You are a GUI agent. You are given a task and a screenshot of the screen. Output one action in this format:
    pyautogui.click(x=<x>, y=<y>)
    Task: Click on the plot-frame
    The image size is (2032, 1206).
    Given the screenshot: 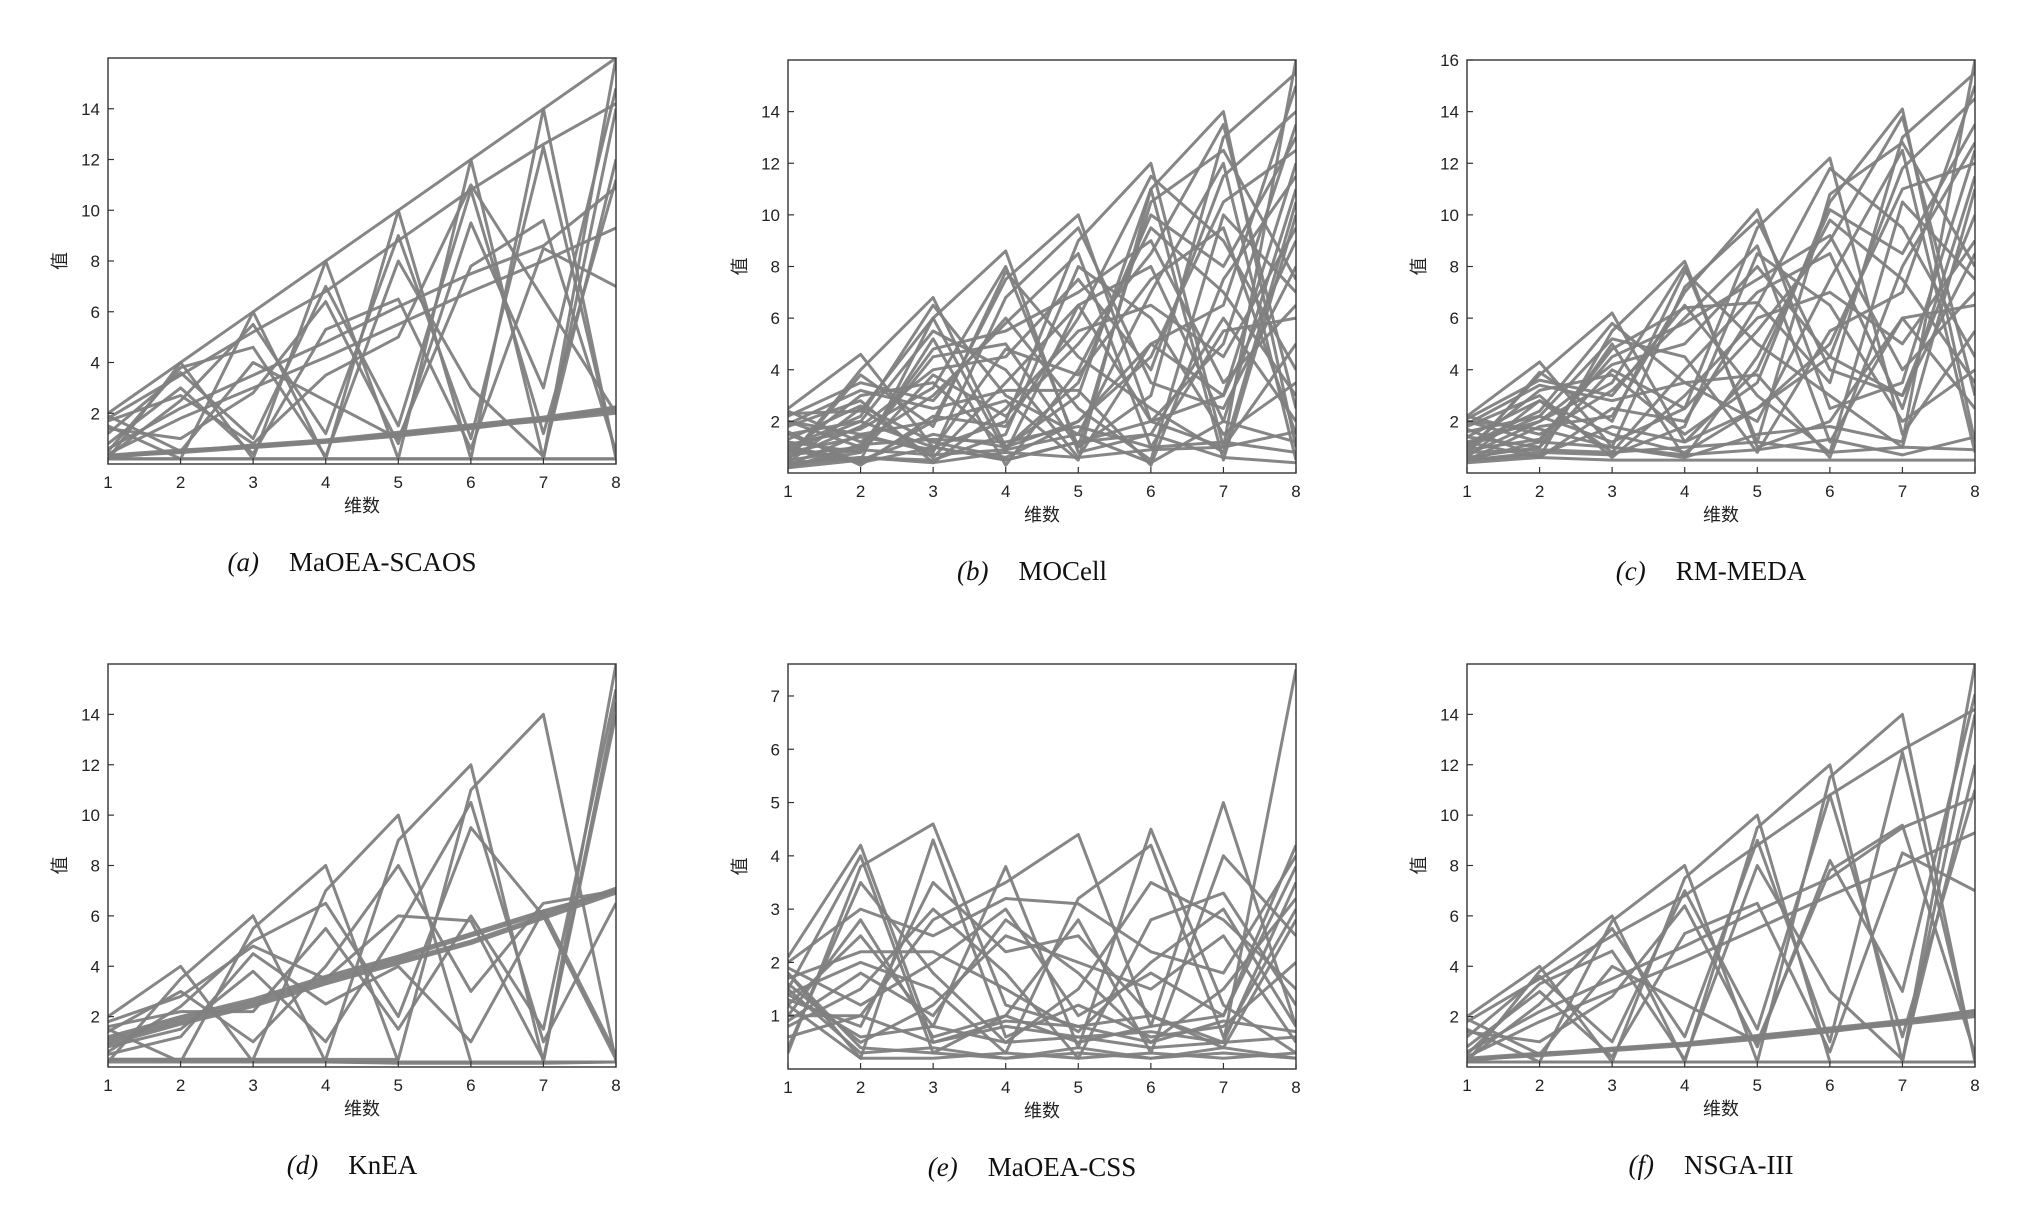 What is the action you would take?
    pyautogui.click(x=362, y=865)
    